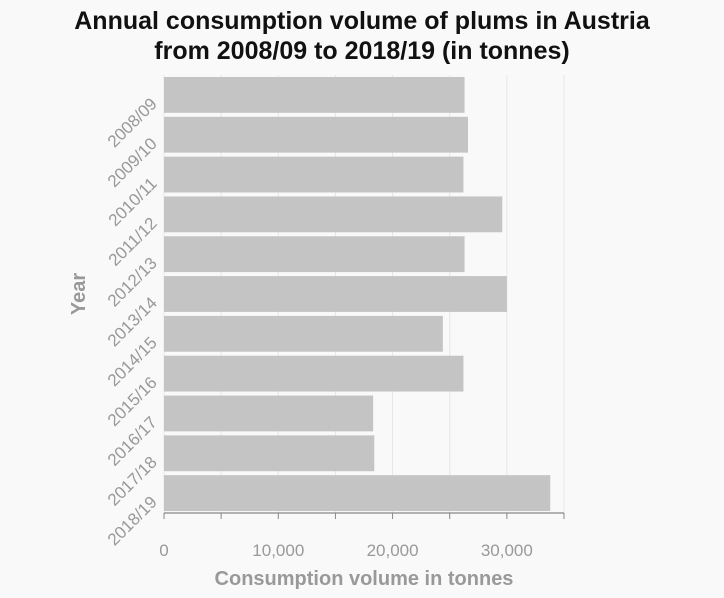 This screenshot has width=724, height=598. Describe the element at coordinates (364, 579) in the screenshot. I see `x-axis-label: Consumption volume in tonnes` at that location.